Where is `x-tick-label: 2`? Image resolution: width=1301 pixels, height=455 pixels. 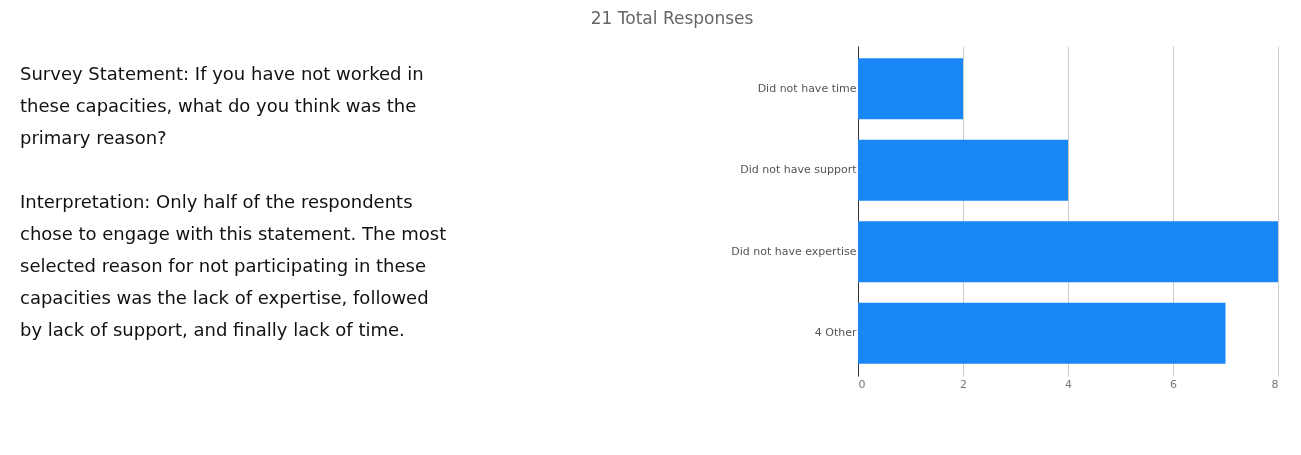
x-tick-label: 2 is located at coordinates (963, 384).